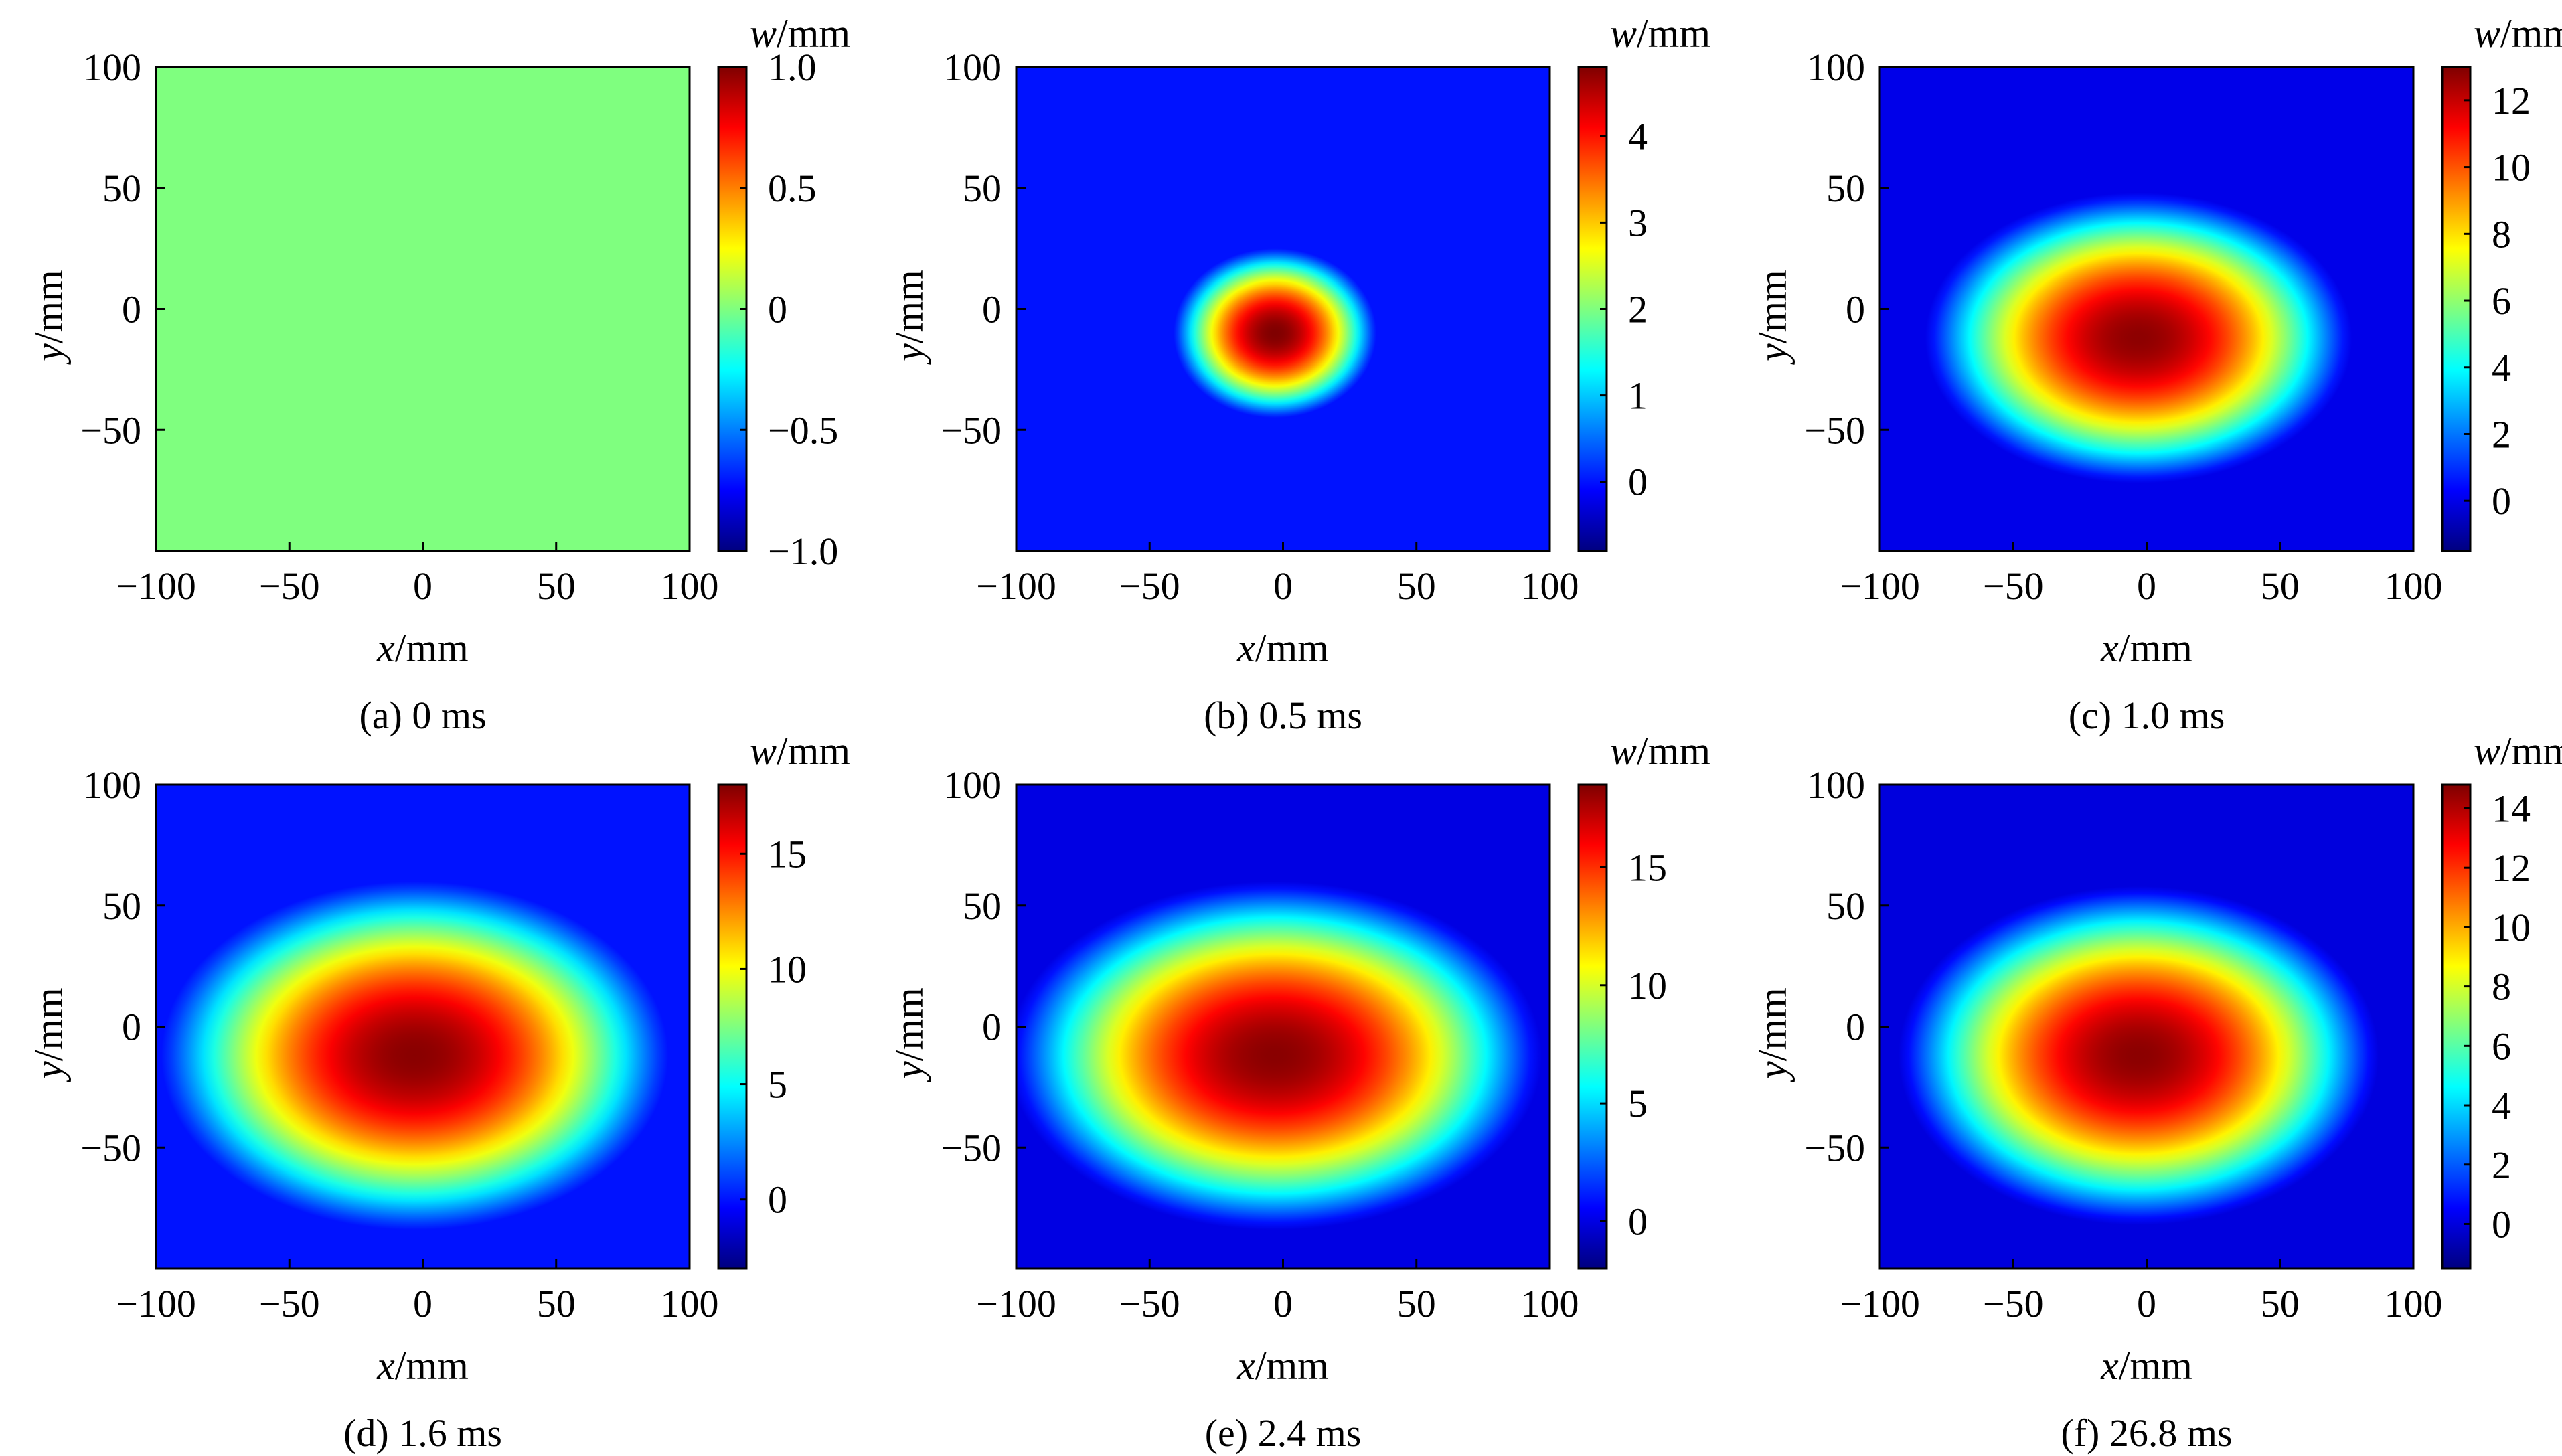  What do you see at coordinates (803, 551) in the screenshot?
I see `colorbar-tick-label: −1.0` at bounding box center [803, 551].